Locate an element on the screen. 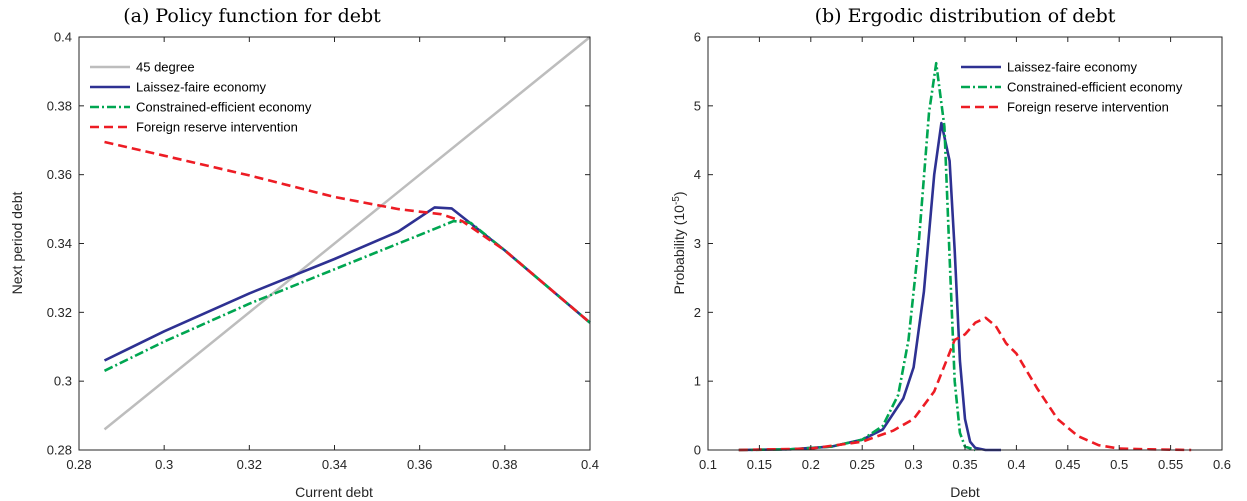  chart-b-y-tick-label: 2 is located at coordinates (697, 312).